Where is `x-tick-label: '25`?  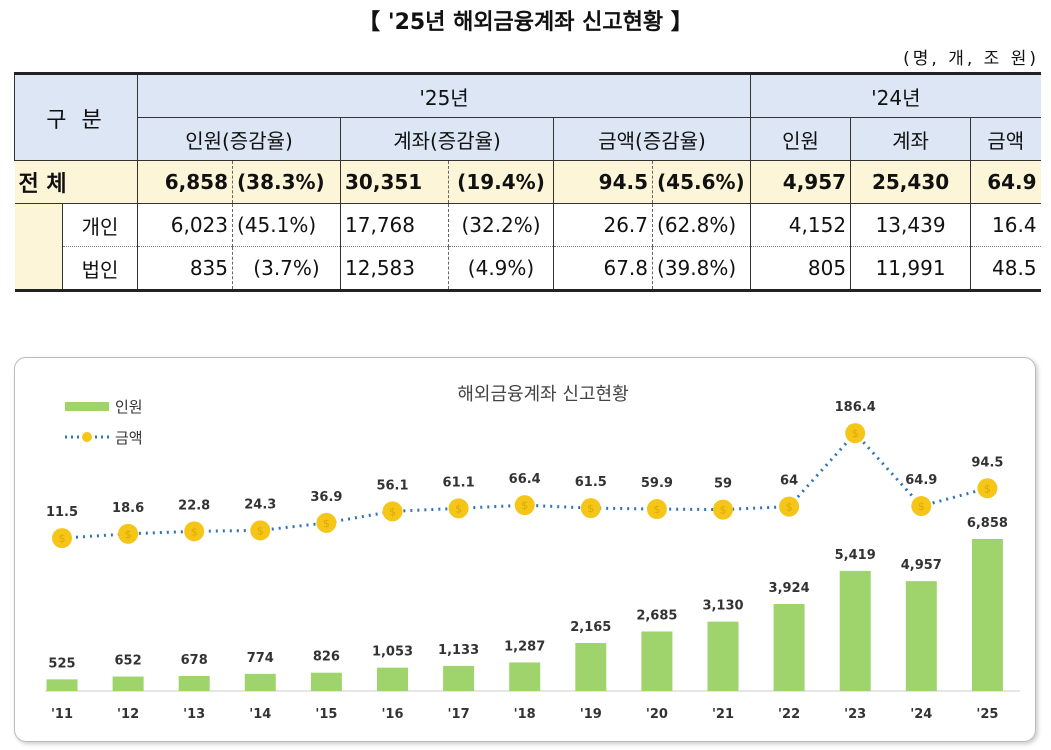 x-tick-label: '25 is located at coordinates (987, 714).